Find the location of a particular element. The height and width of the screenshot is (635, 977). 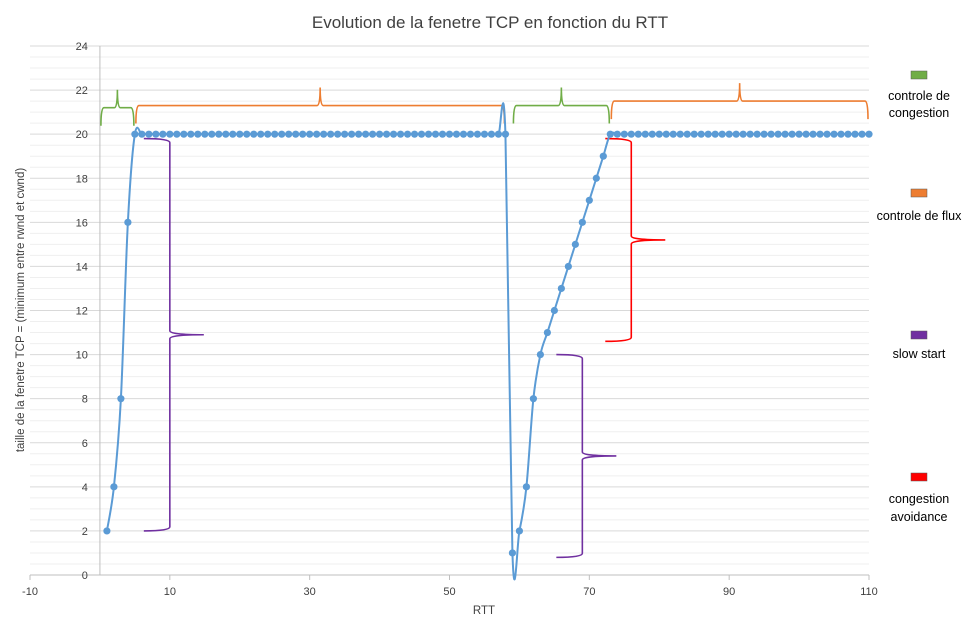

x-tick-label: 90 is located at coordinates (729, 592).